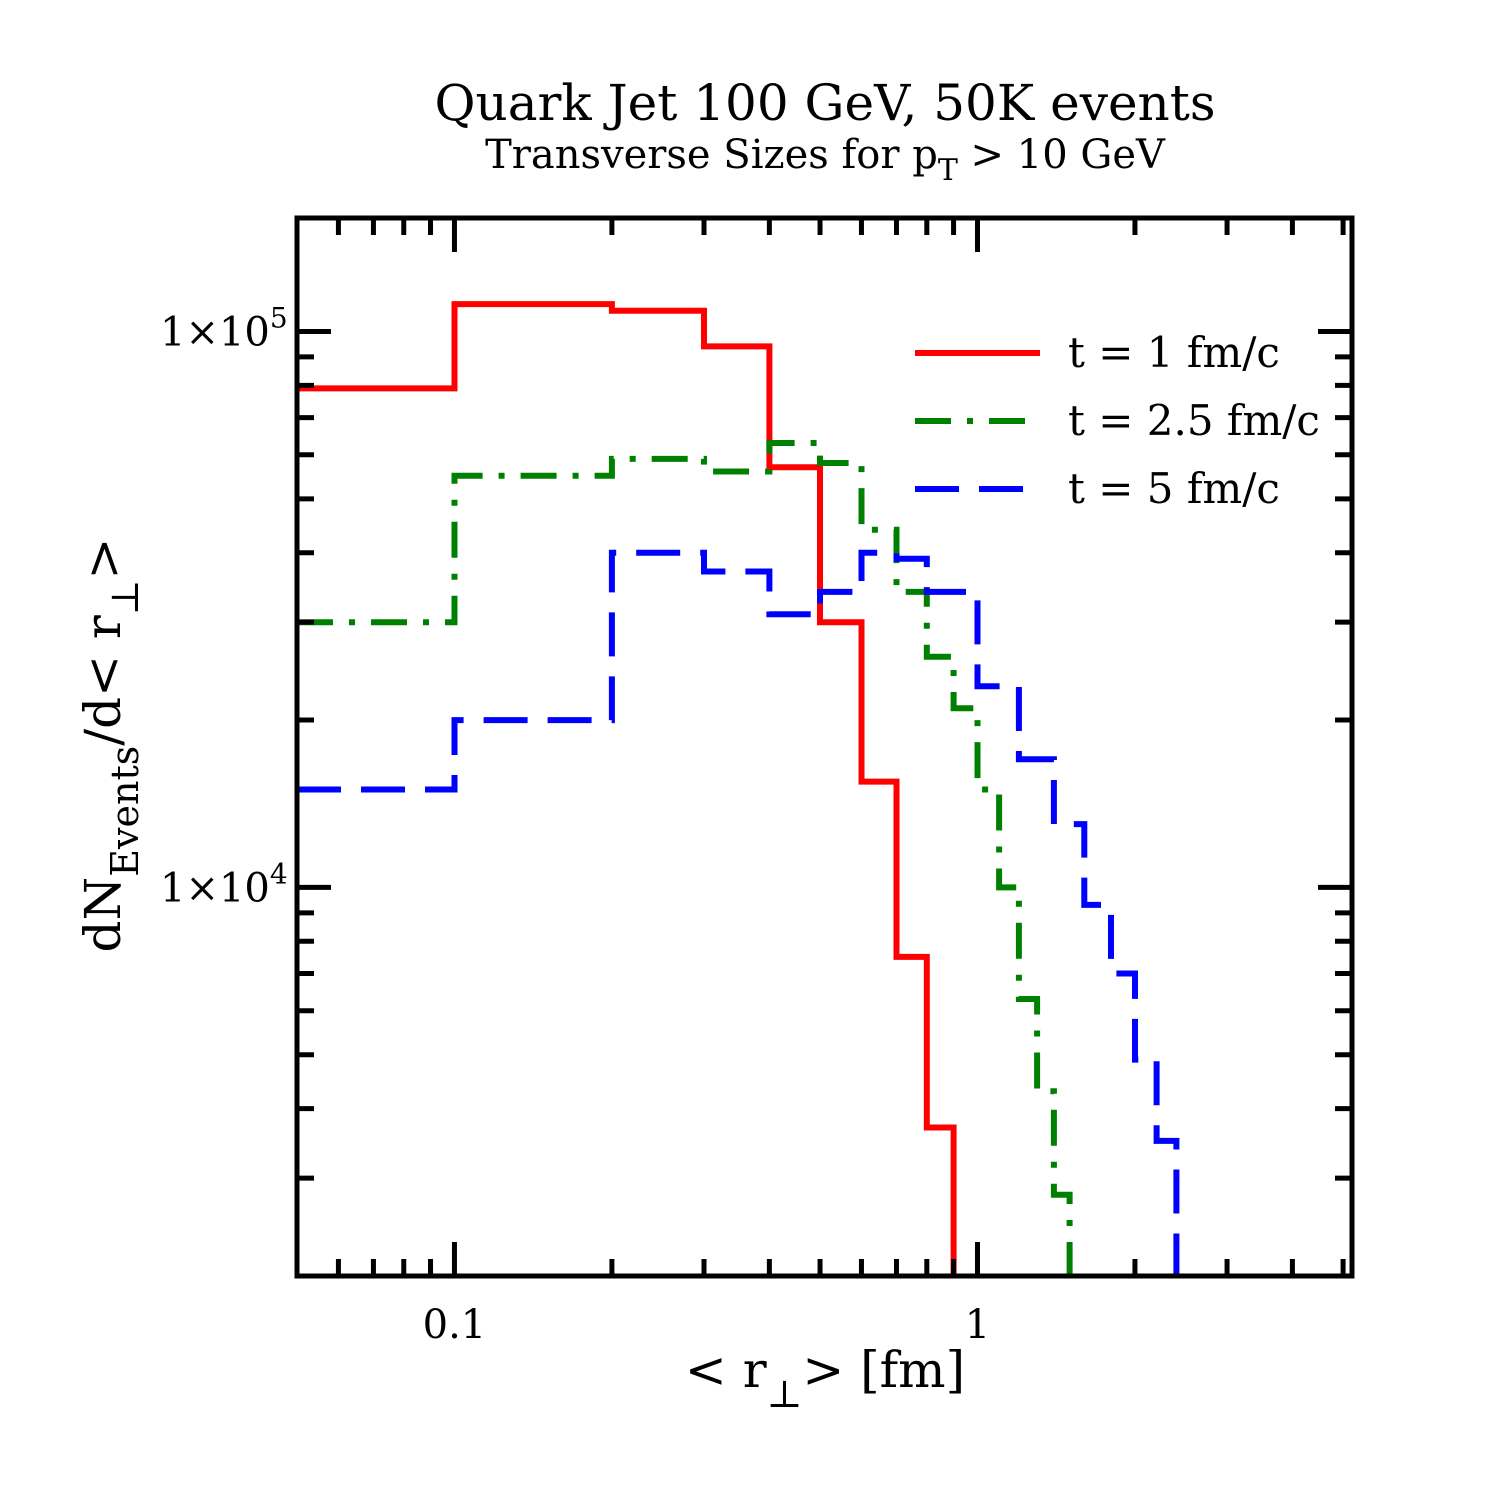 Image resolution: width=1500 pixels, height=1500 pixels. What do you see at coordinates (785, 1394) in the screenshot?
I see `x-axis-label-sub: ⊥` at bounding box center [785, 1394].